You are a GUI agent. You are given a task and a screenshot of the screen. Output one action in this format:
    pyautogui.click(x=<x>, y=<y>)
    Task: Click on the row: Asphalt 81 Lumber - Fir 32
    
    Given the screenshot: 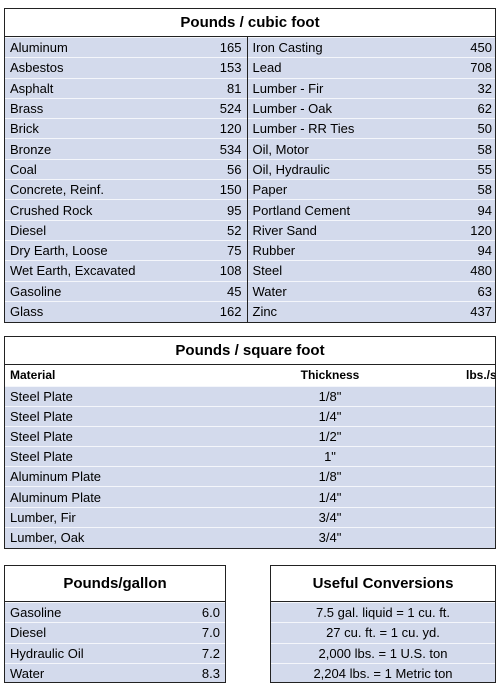 What is the action you would take?
    pyautogui.click(x=250, y=88)
    